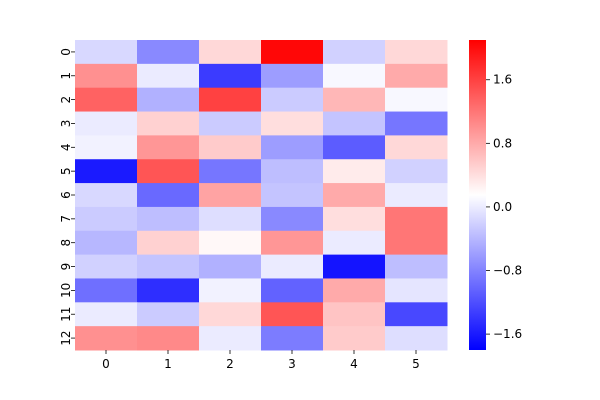 This screenshot has height=400, width=600. Describe the element at coordinates (66, 314) in the screenshot. I see `y-tick-label: 11` at that location.